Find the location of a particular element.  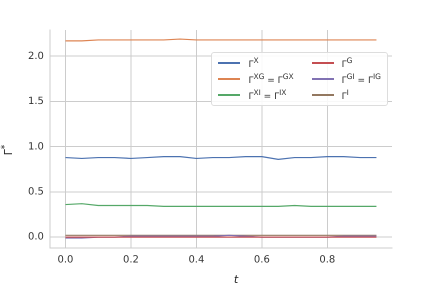

legend-label: Γ$^{G}$ is located at coordinates (347, 63).